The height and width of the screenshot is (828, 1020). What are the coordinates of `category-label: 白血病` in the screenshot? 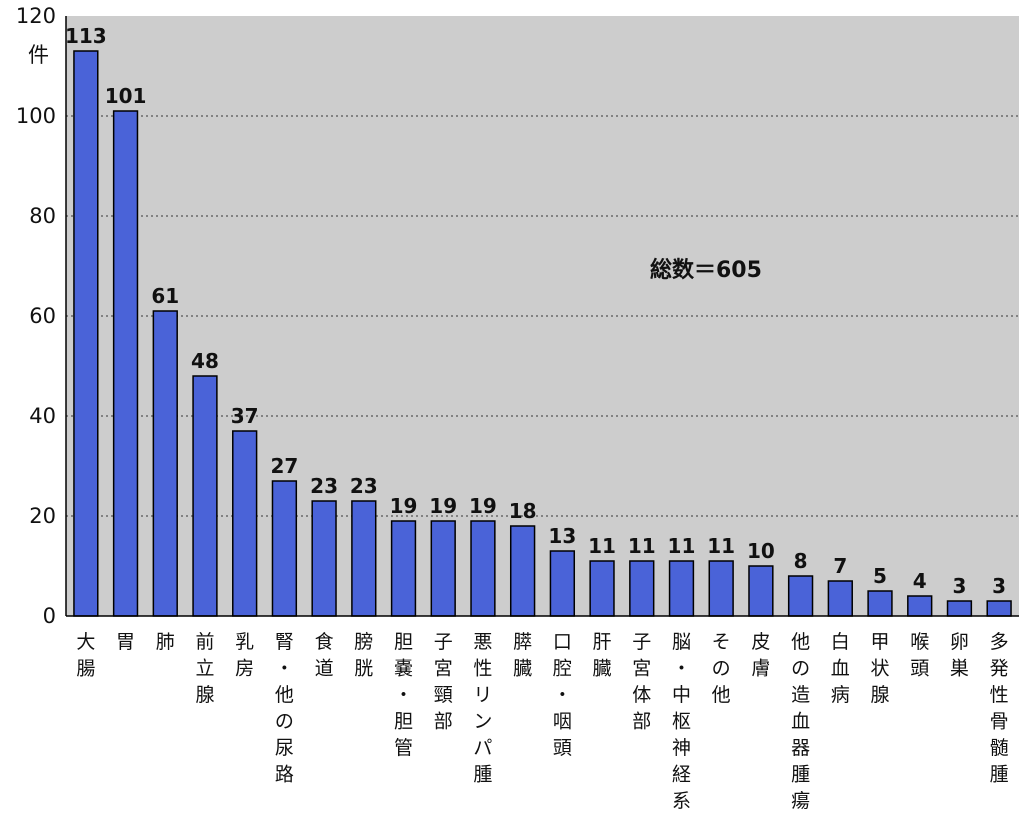 It's located at (840, 668).